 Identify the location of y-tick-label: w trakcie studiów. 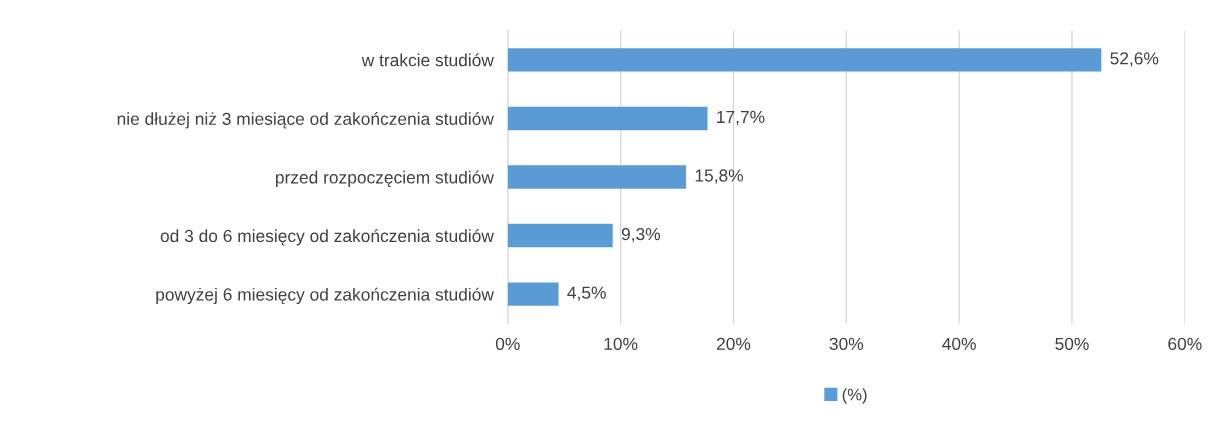
(427, 60).